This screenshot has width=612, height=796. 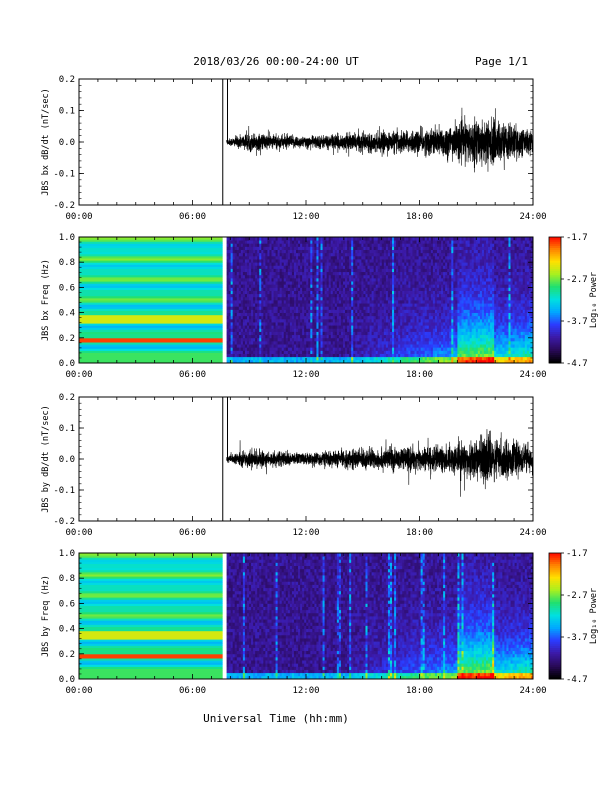 I want to click on x-tick-label: 24:00, so click(x=532, y=217).